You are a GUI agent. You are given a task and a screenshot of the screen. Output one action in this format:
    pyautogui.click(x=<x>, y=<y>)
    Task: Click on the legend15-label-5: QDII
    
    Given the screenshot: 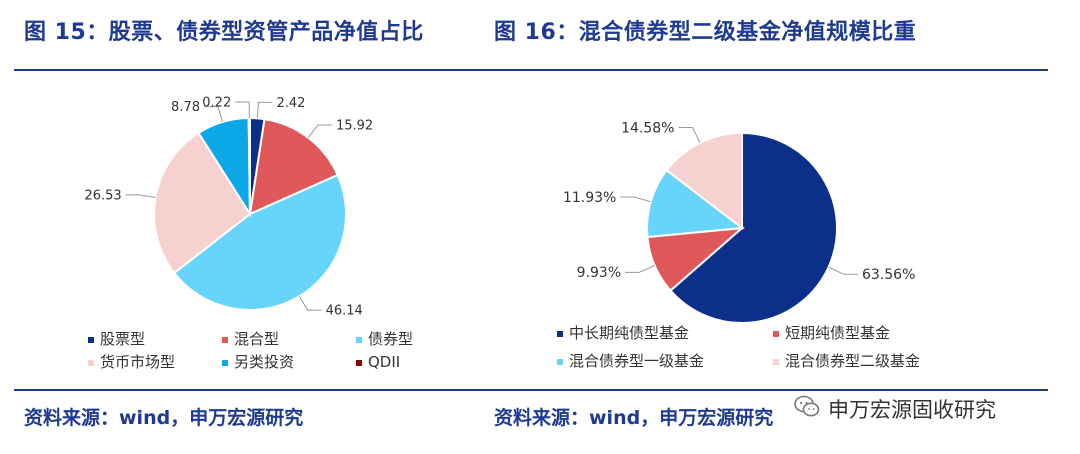 What is the action you would take?
    pyautogui.click(x=384, y=362)
    